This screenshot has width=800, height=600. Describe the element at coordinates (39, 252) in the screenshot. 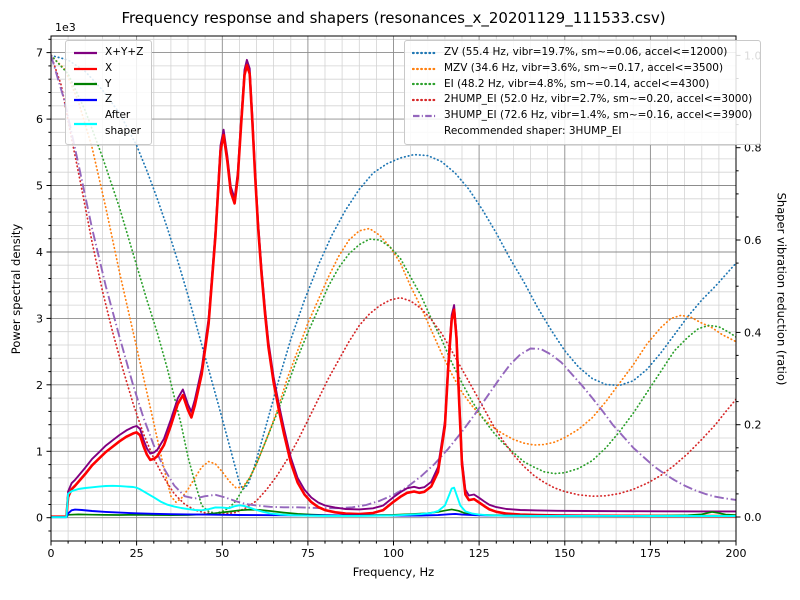

I see `y-left-tick-label: 4` at that location.